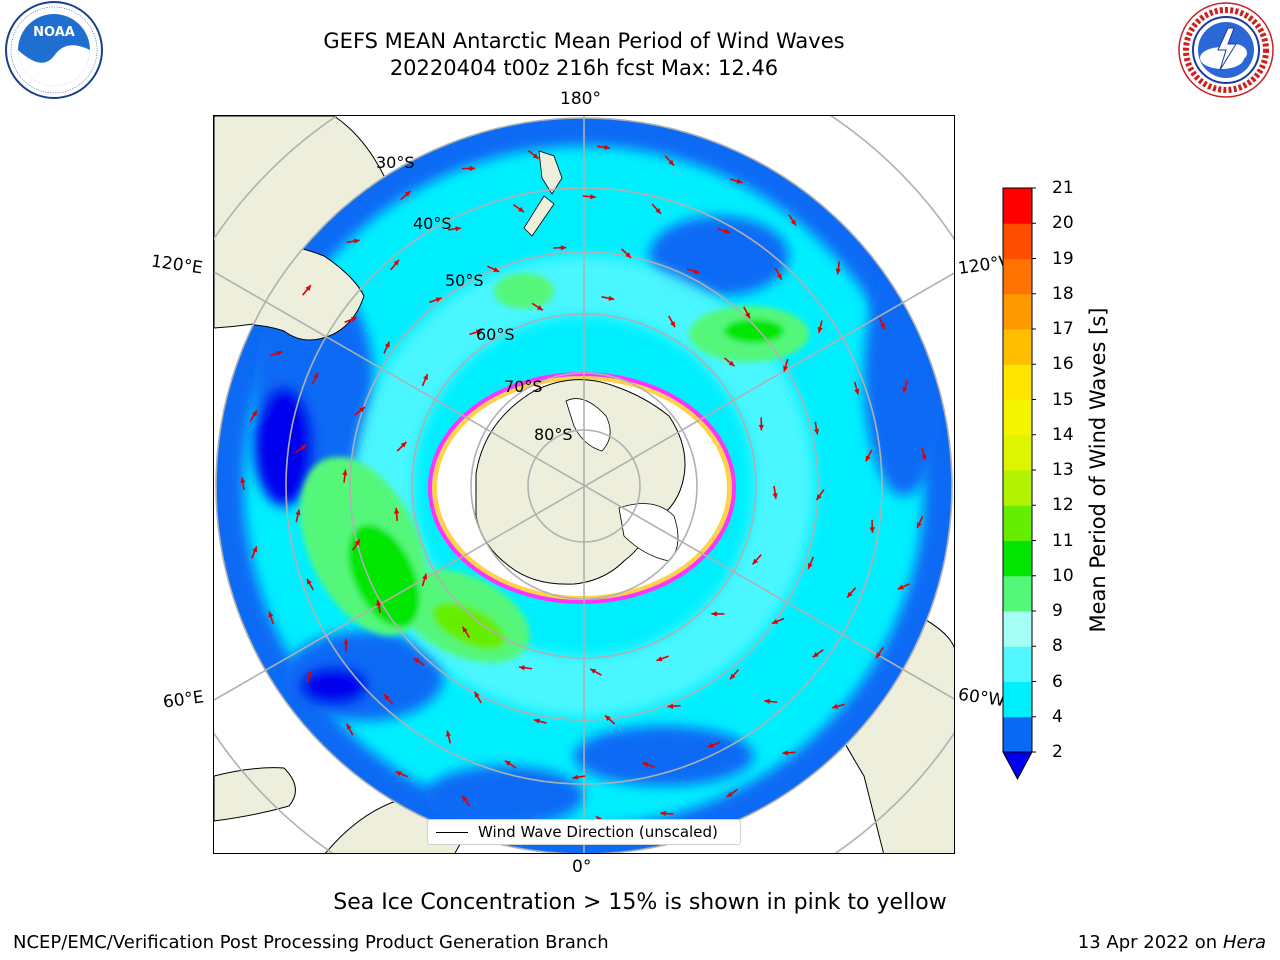  What do you see at coordinates (452, 833) in the screenshot?
I see `legend-line-swatch` at bounding box center [452, 833].